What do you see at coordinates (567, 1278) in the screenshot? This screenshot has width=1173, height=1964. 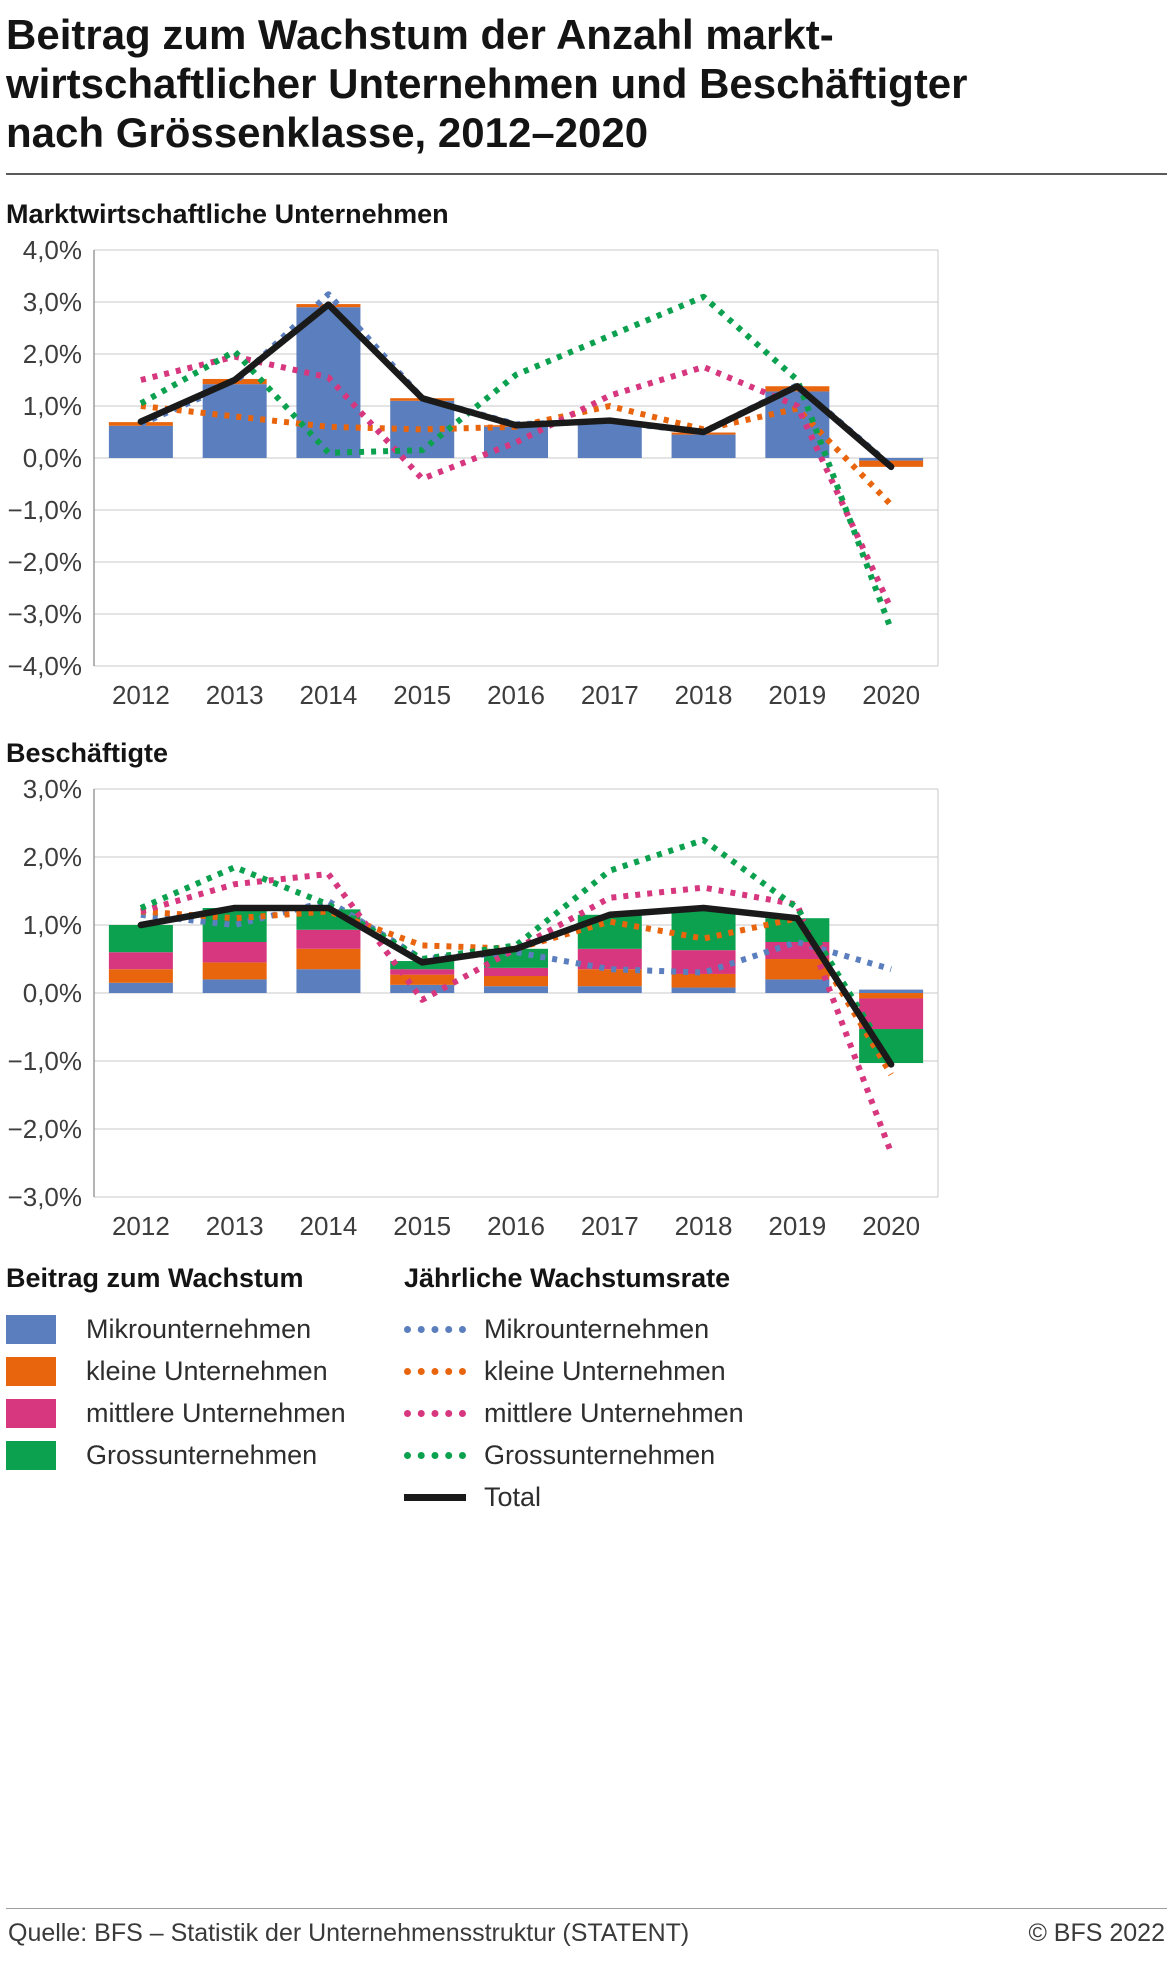 I see `legend-lines-title: Jährliche Wachstumsrate` at bounding box center [567, 1278].